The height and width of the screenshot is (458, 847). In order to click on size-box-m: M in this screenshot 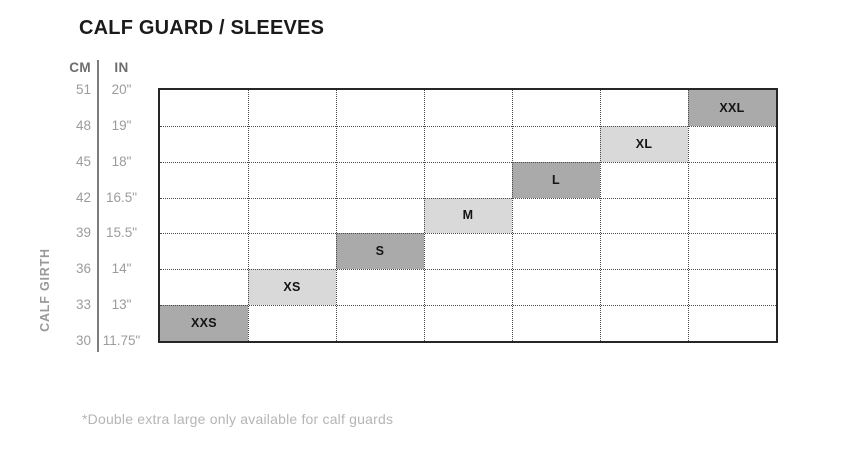, I will do `click(468, 215)`.